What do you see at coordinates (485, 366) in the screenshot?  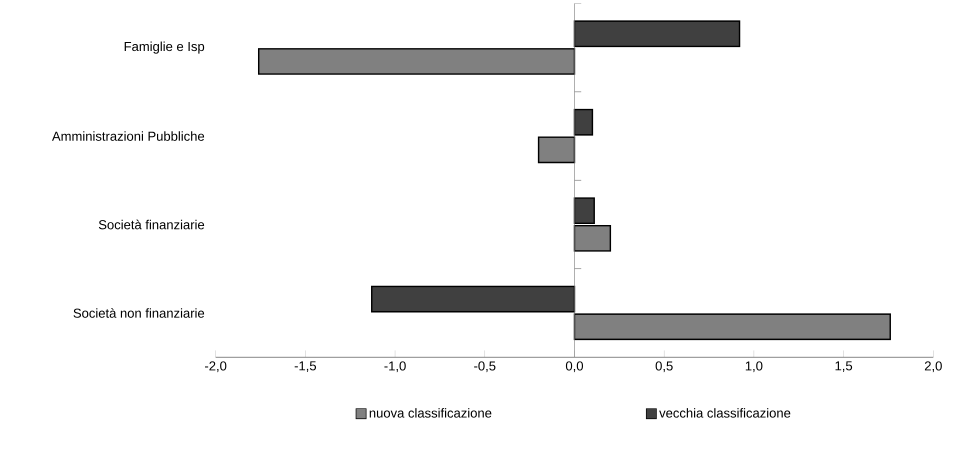 I see `x-tick-label: -0,5` at bounding box center [485, 366].